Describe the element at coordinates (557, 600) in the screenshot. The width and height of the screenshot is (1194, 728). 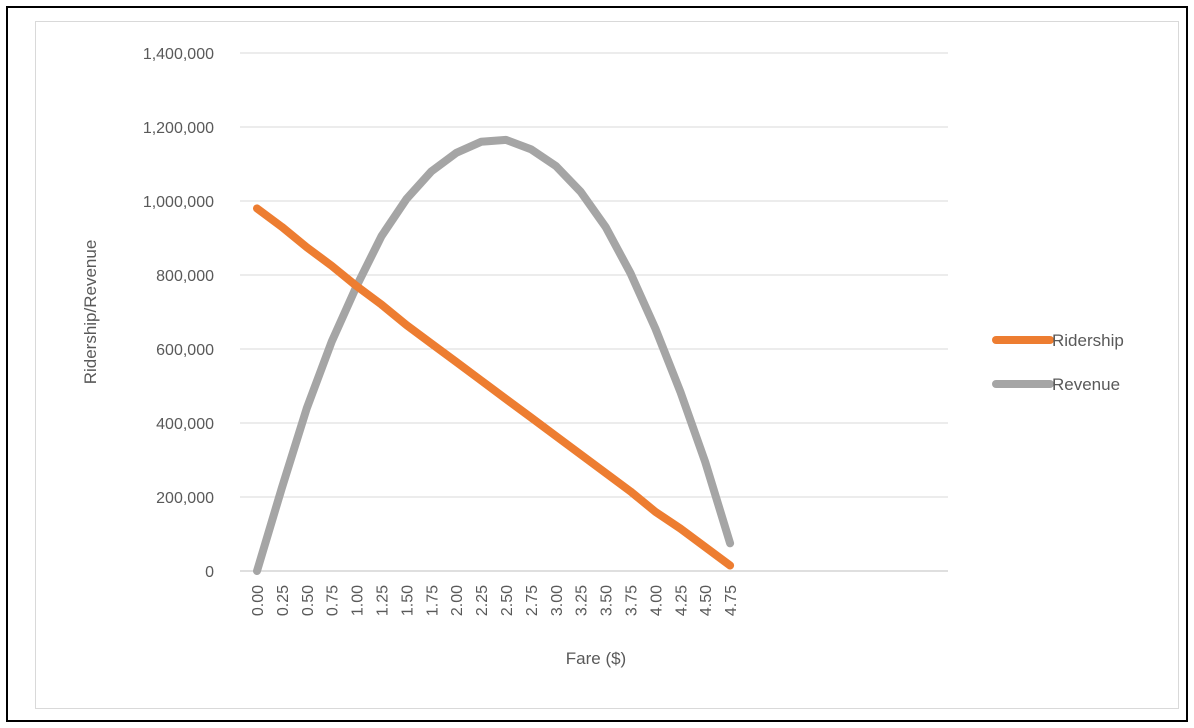
I see `x-tick-label: 3.00` at that location.